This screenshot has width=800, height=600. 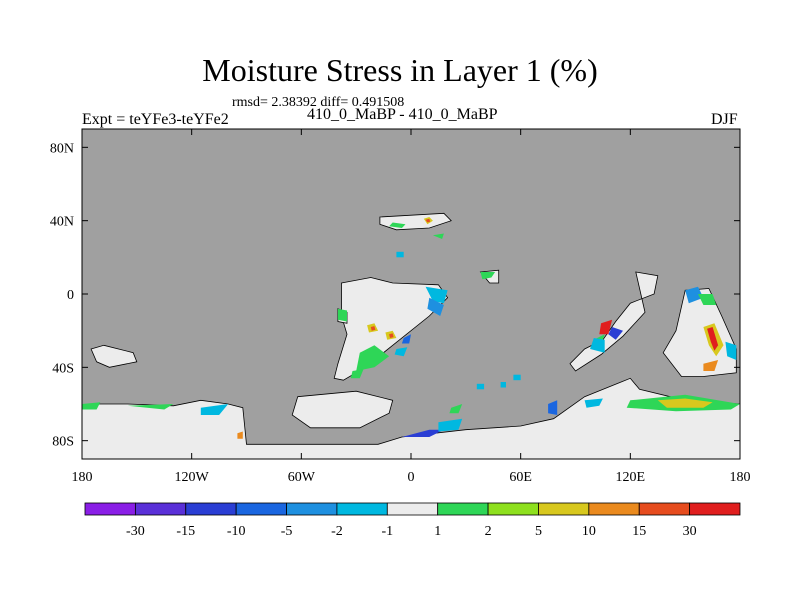 I want to click on colorbar-label: -5, so click(x=287, y=531).